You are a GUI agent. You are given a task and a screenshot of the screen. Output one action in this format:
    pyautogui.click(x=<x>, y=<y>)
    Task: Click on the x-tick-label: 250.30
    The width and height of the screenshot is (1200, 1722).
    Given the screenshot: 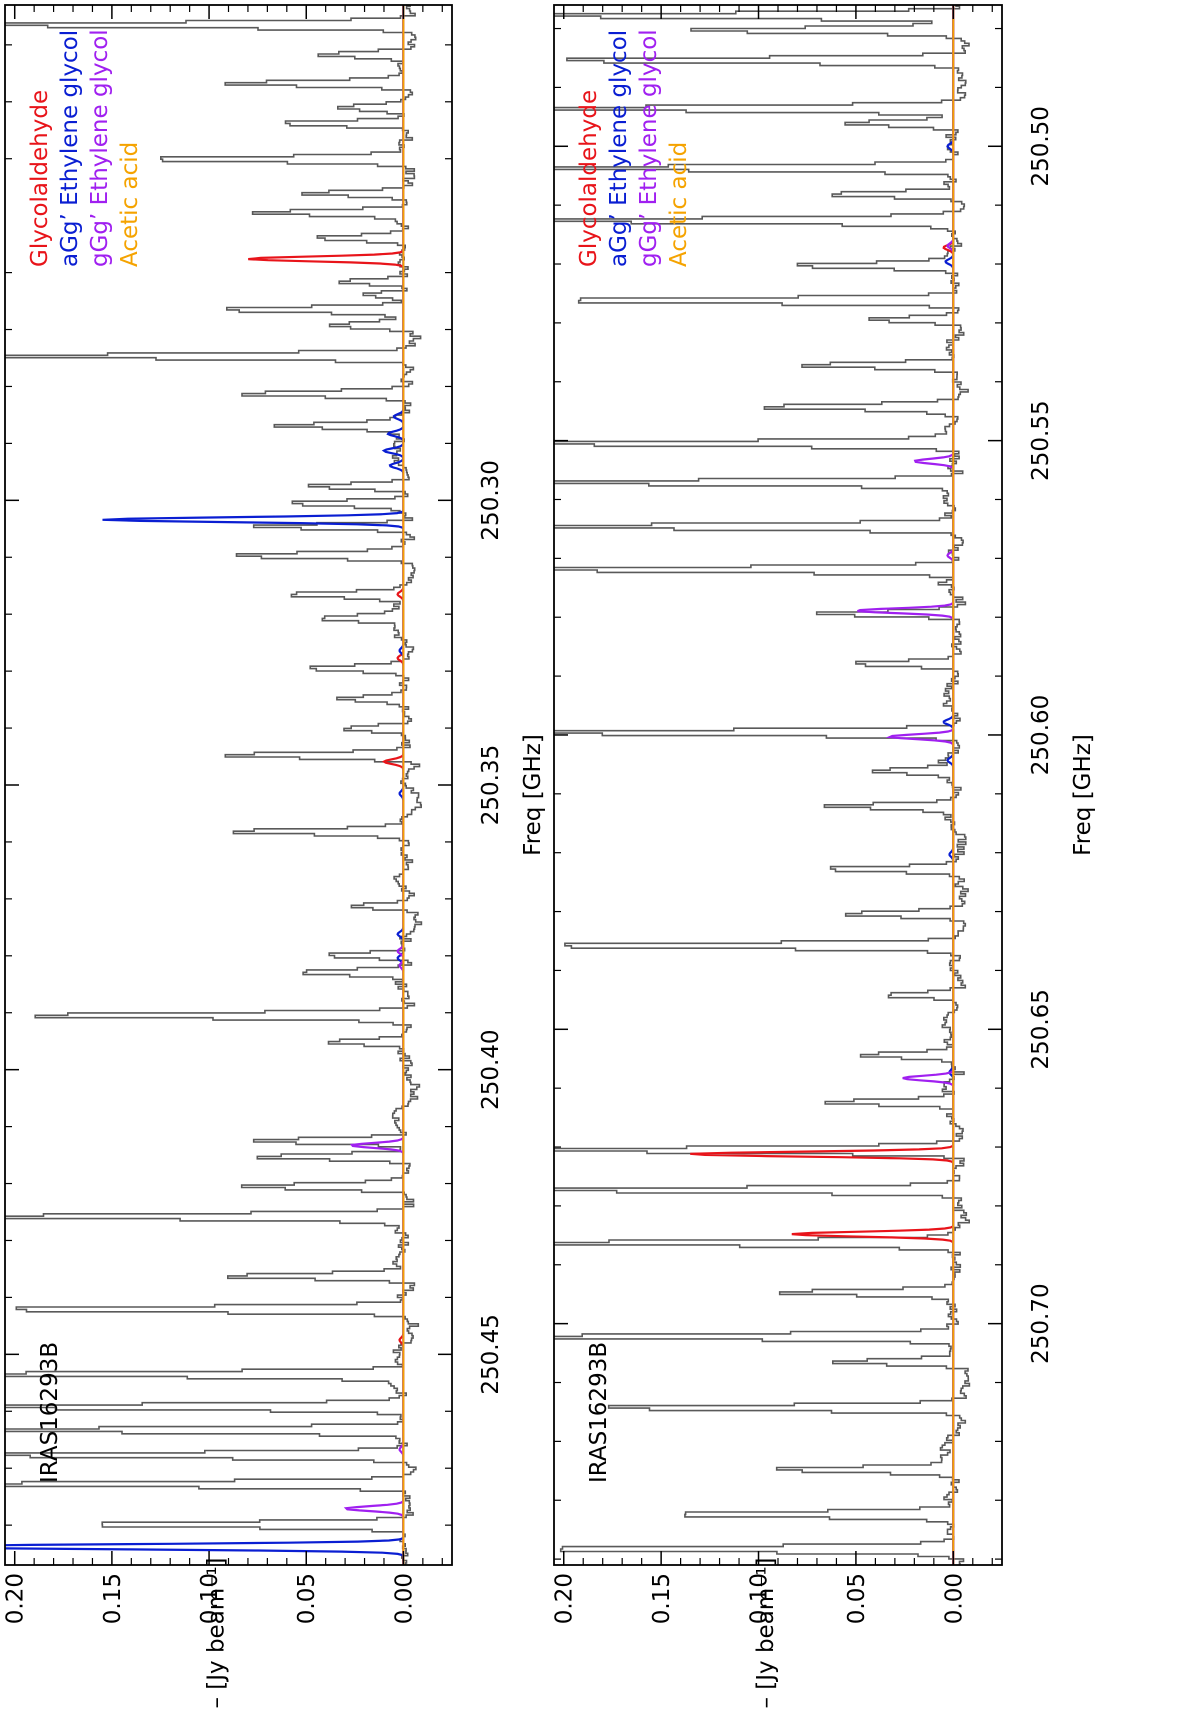 What is the action you would take?
    pyautogui.click(x=491, y=500)
    